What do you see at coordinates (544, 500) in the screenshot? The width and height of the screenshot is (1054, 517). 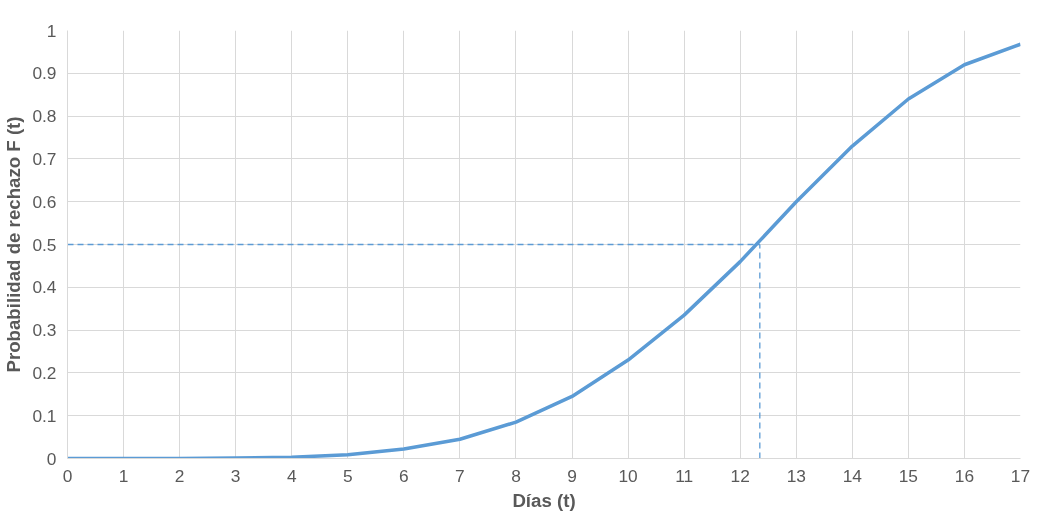 I see `x-axis-title: Días (t)` at bounding box center [544, 500].